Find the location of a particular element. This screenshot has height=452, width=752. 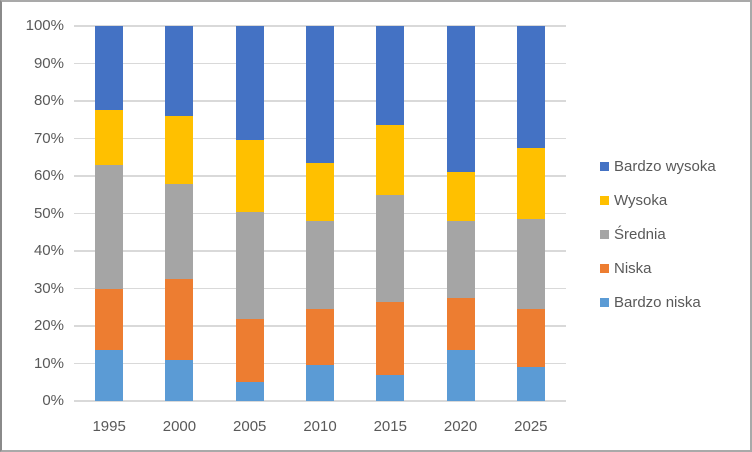

bar-segment-Średnia-2010 is located at coordinates (320, 265).